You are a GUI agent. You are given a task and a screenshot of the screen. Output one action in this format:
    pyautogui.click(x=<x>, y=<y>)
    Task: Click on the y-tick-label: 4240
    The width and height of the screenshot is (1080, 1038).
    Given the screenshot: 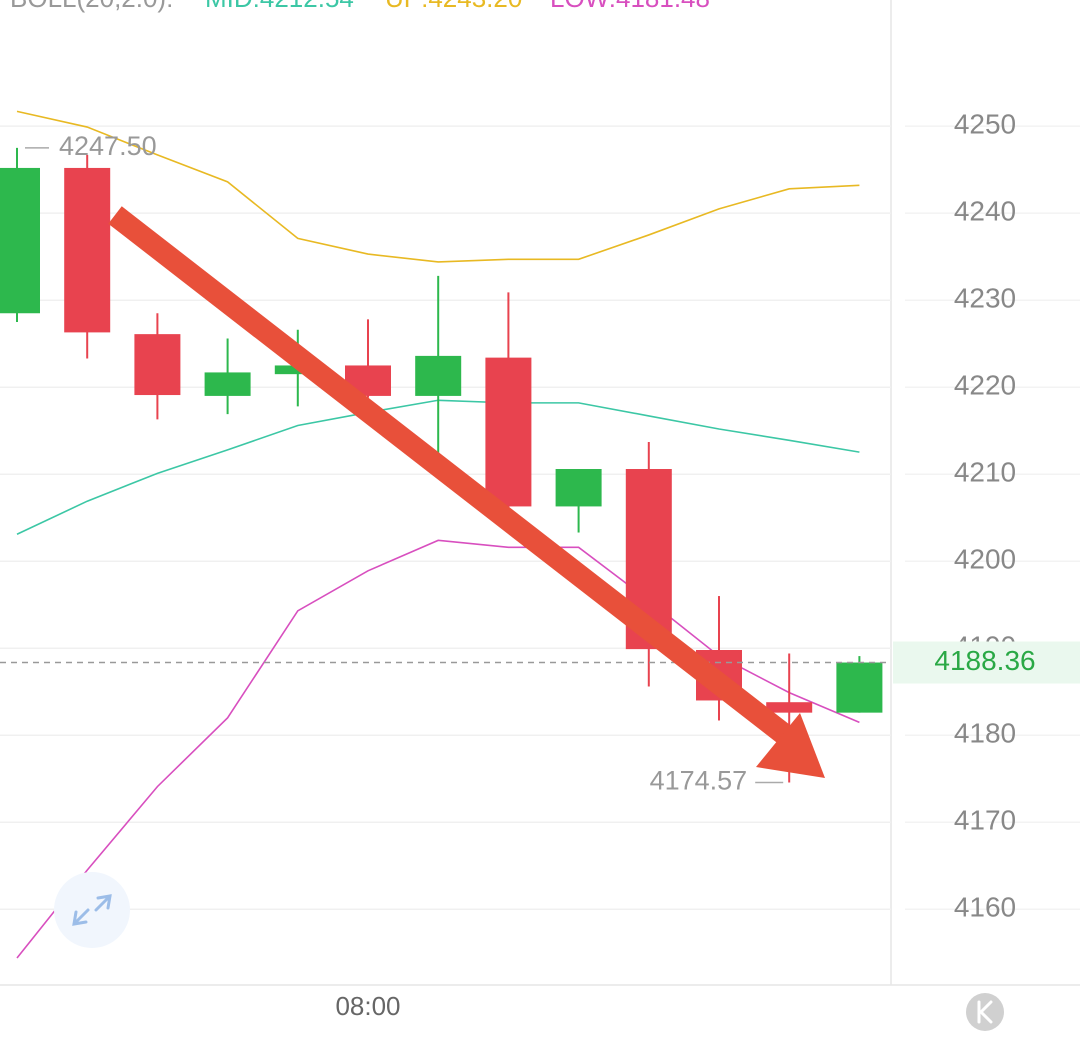 What is the action you would take?
    pyautogui.click(x=985, y=211)
    